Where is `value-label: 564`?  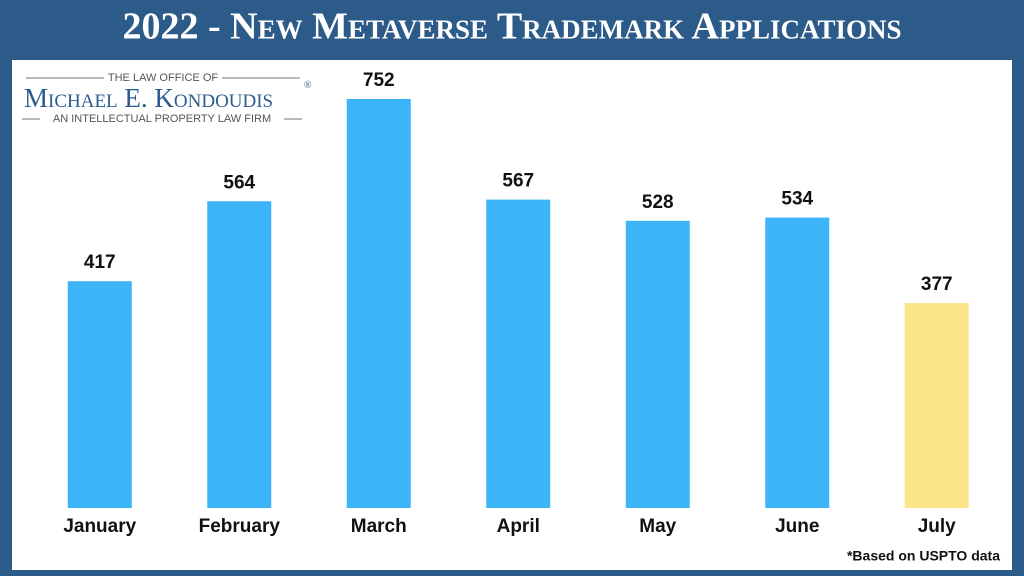
value-label: 564 is located at coordinates (239, 182).